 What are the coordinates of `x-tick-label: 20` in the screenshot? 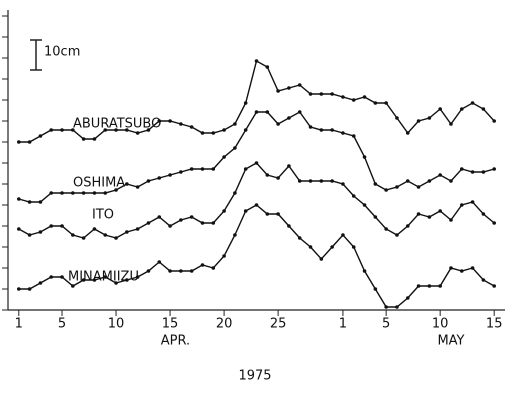 It's located at (224, 324).